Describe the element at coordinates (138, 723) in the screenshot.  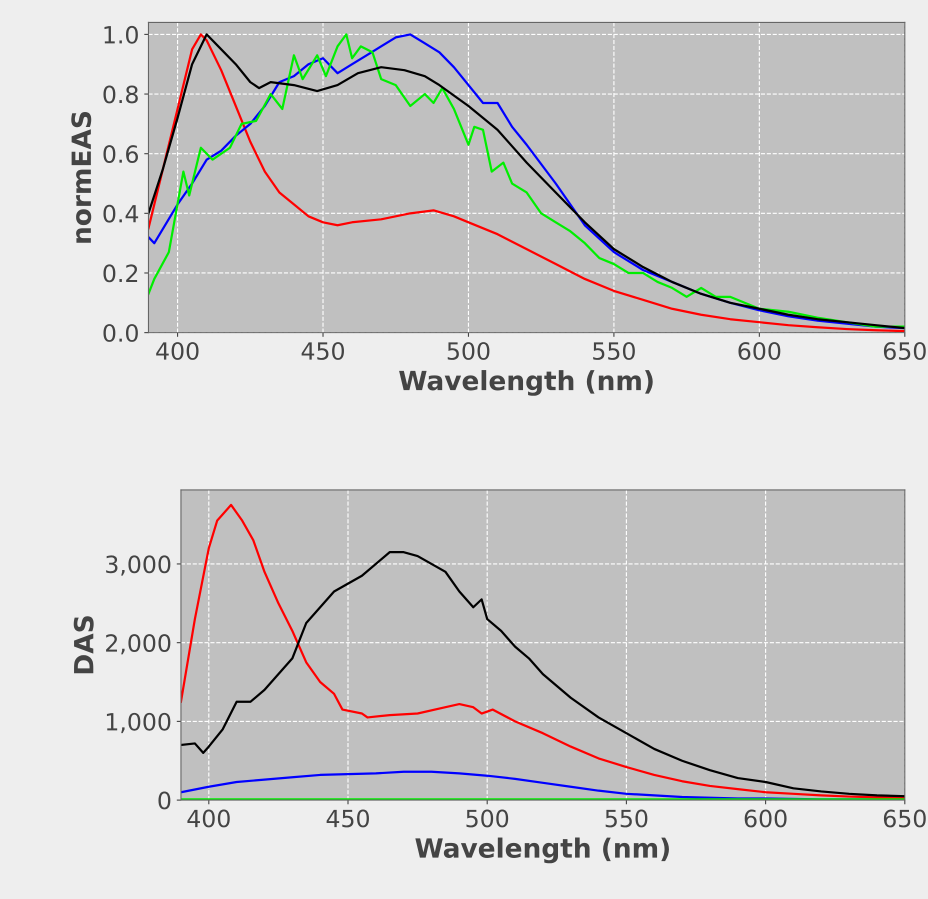
I see `y-tick-label: 1,000` at that location.